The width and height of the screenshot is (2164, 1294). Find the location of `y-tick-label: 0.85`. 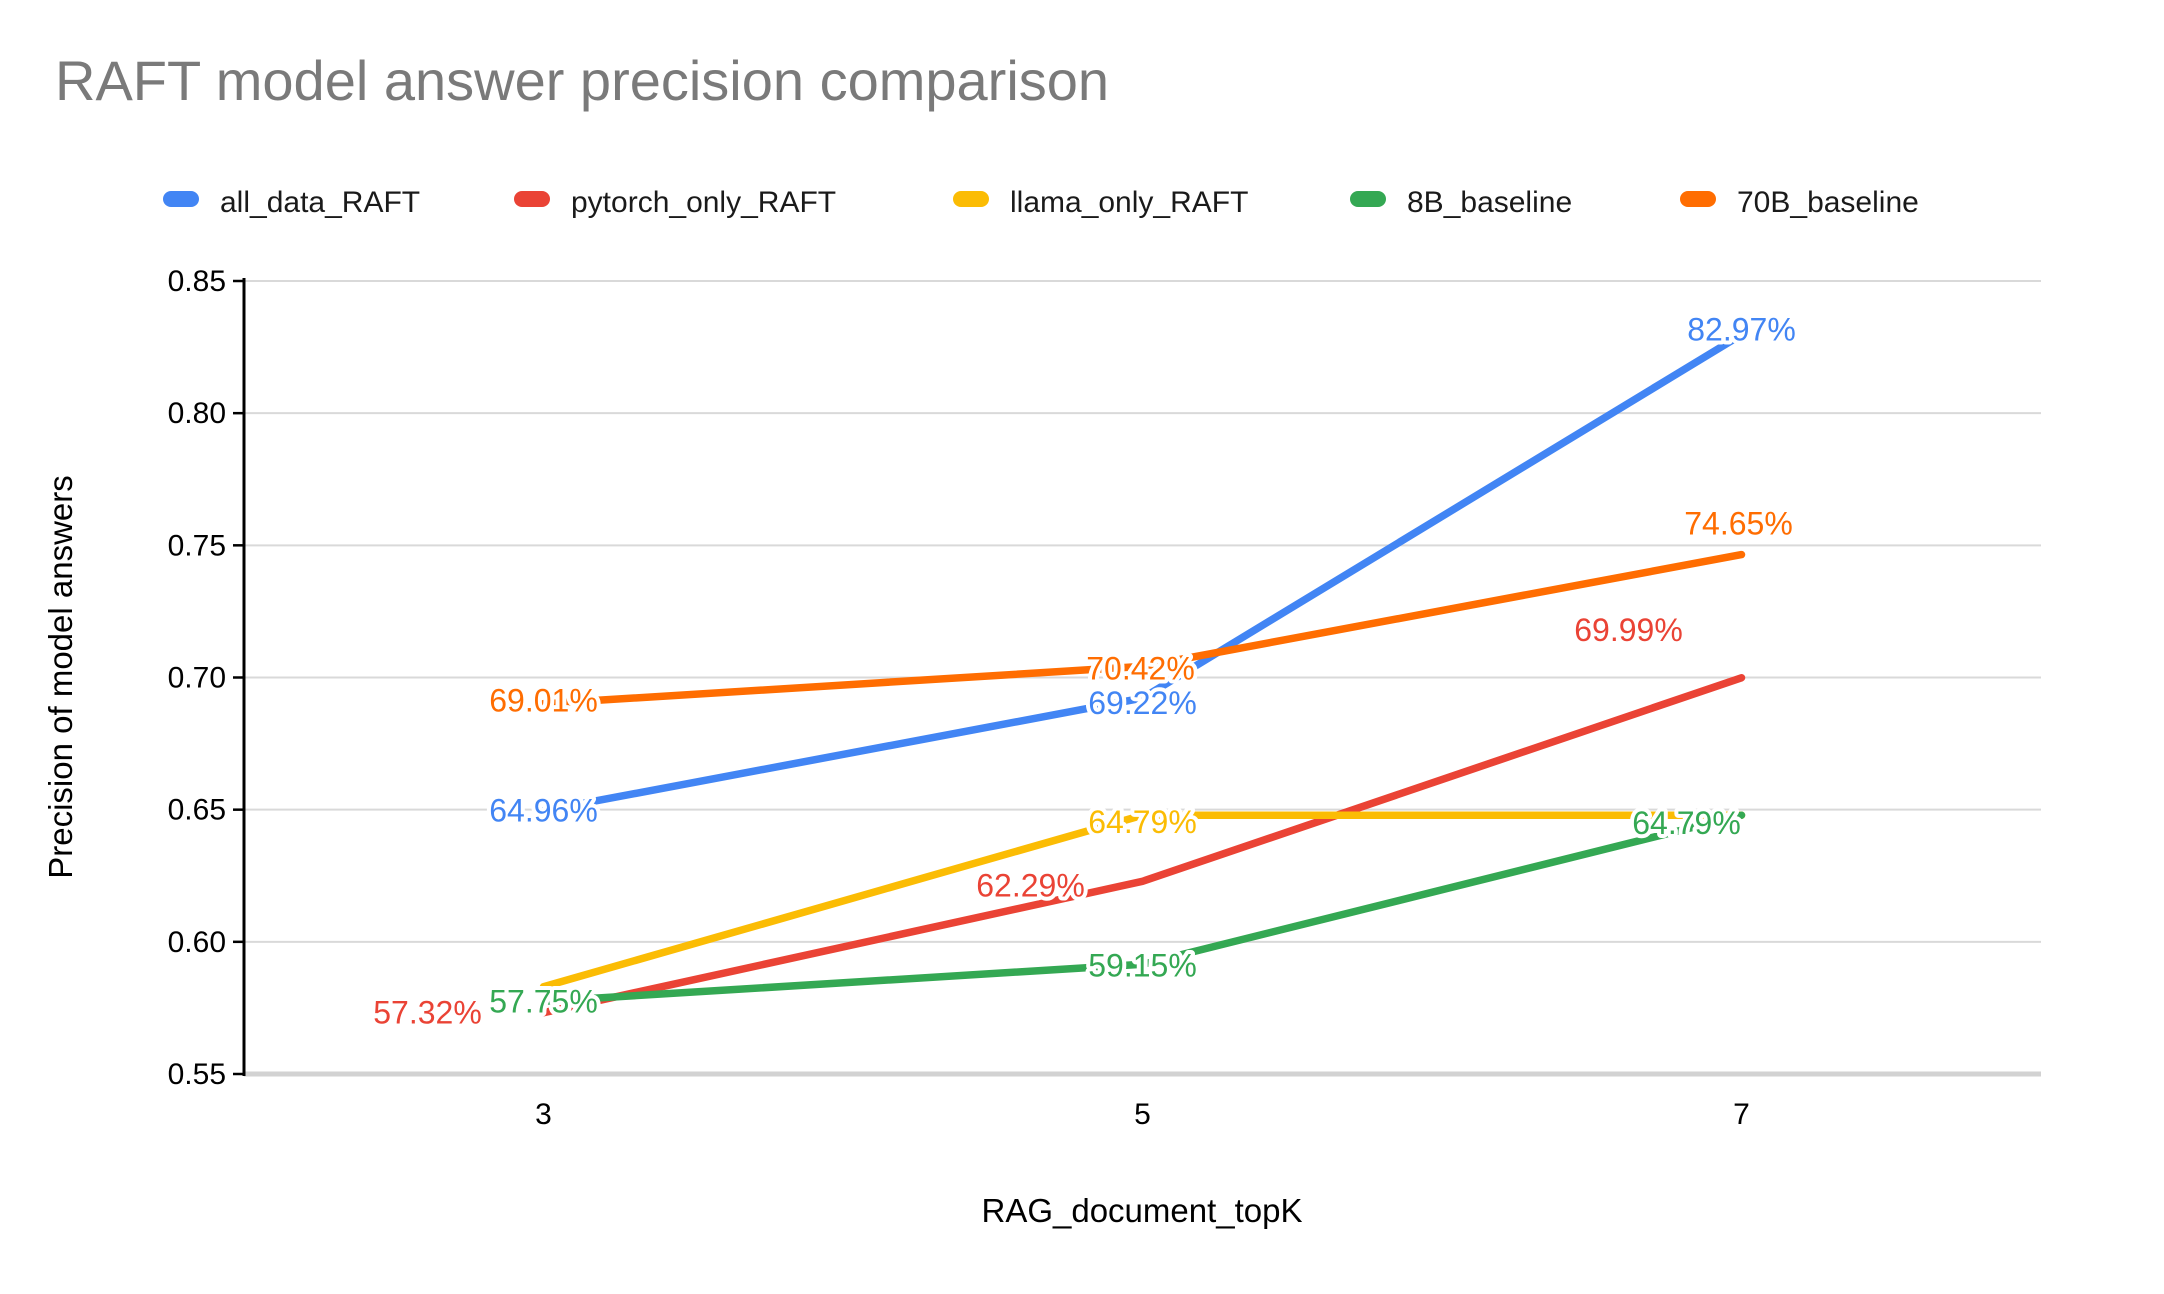

y-tick-label: 0.85 is located at coordinates (197, 281).